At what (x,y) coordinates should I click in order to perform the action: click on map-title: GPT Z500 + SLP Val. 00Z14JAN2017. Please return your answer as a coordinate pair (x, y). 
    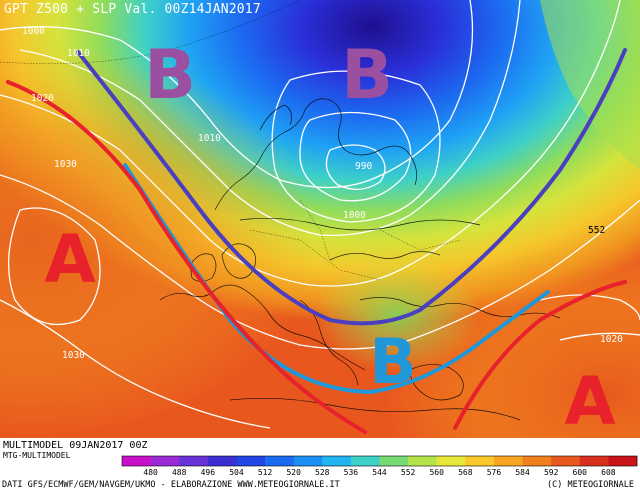
    Looking at the image, I should click on (132, 9).